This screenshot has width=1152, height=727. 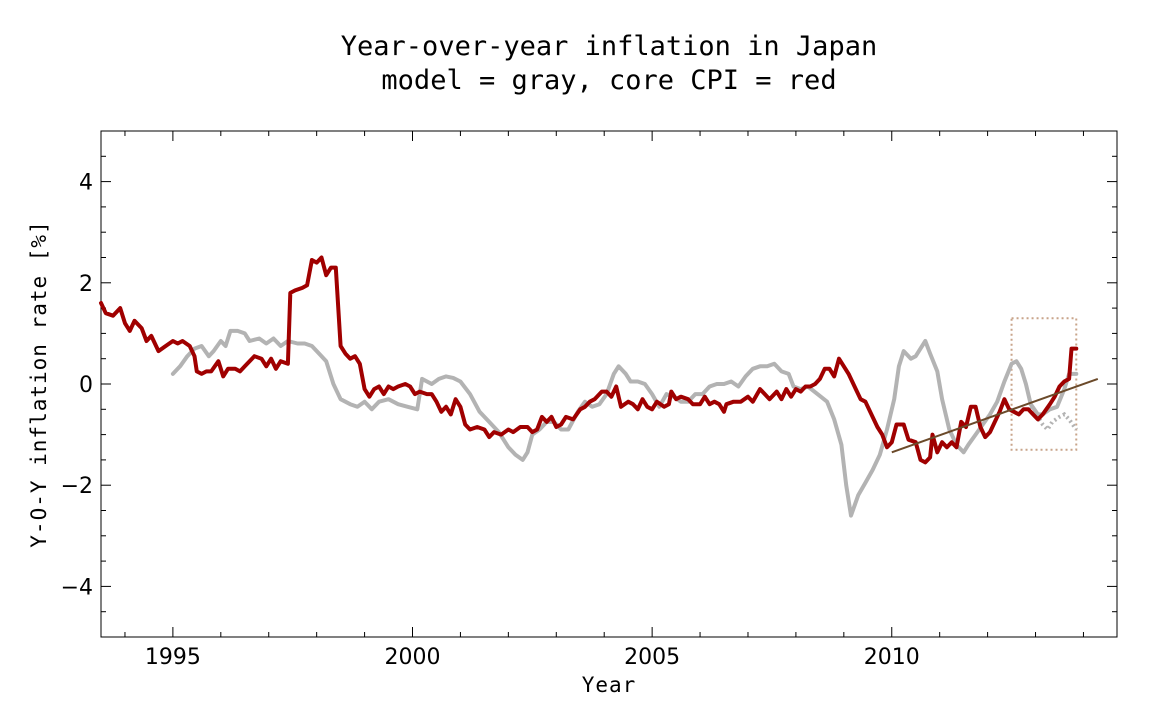 What do you see at coordinates (413, 657) in the screenshot?
I see `x-tick-label: 2000` at bounding box center [413, 657].